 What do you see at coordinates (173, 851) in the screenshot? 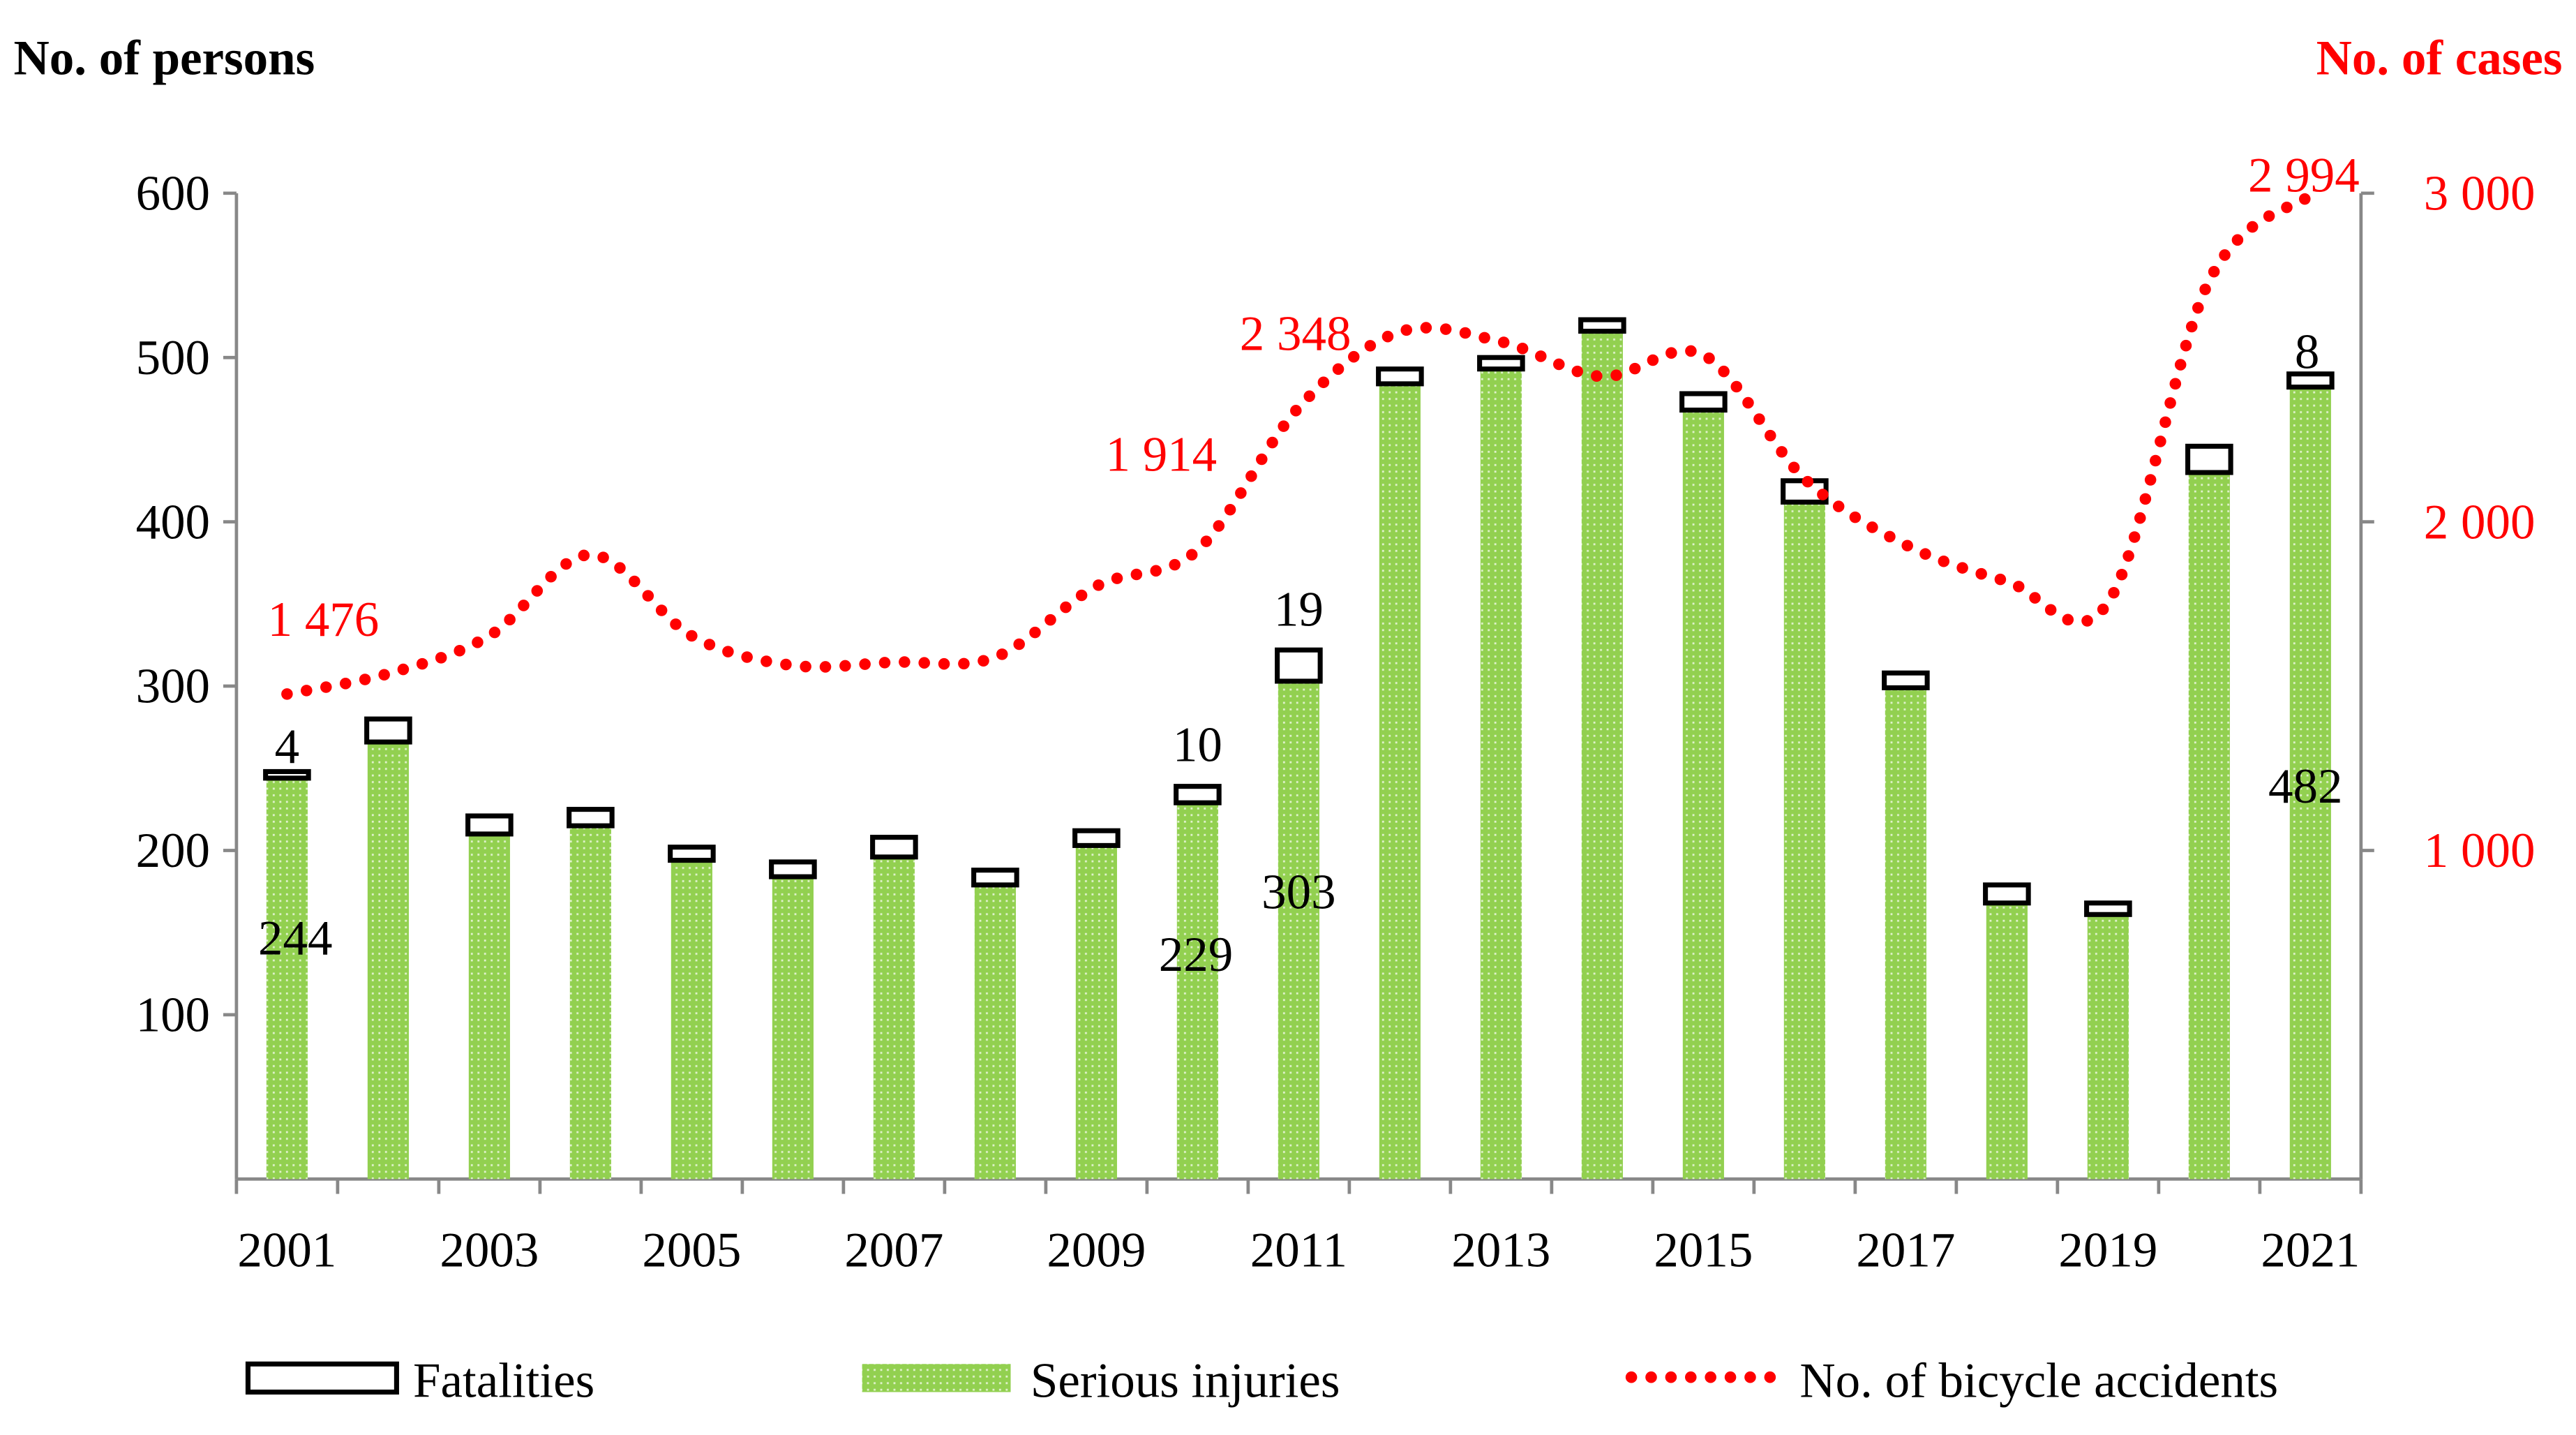
I see `left-tick-label: 200` at bounding box center [173, 851].